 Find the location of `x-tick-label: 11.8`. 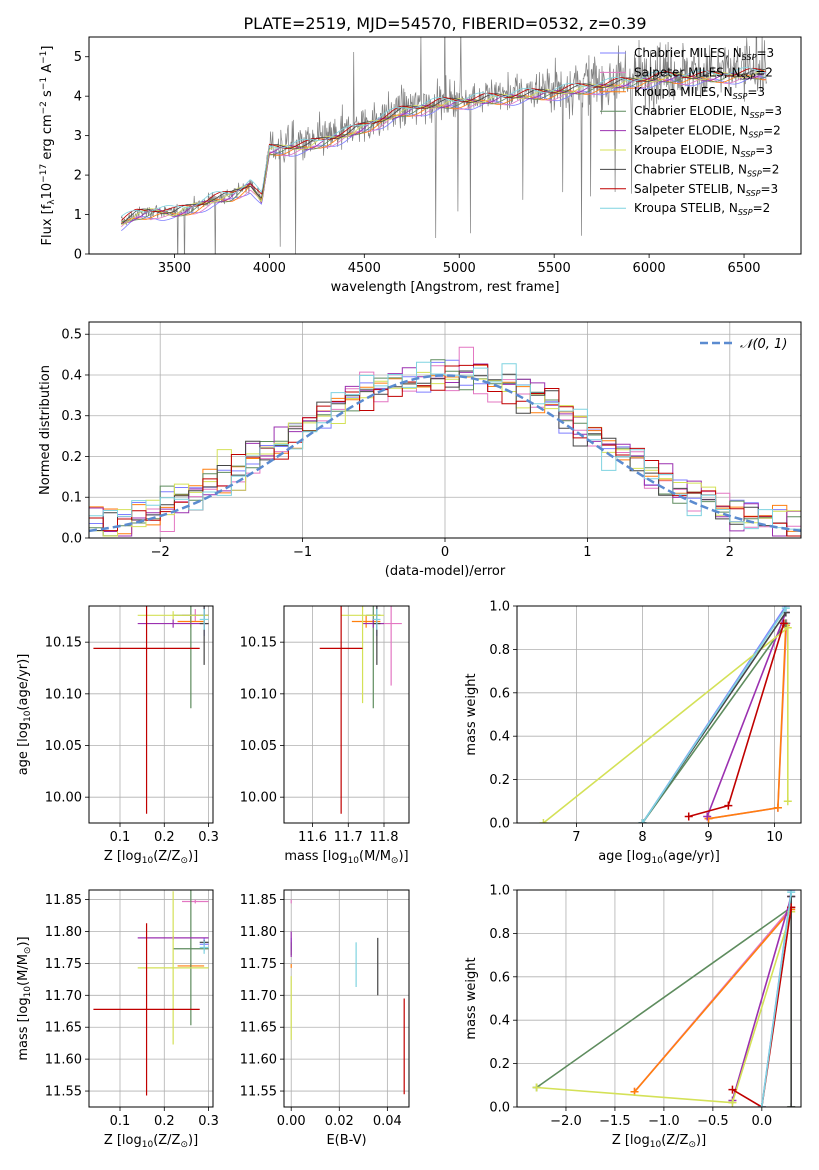

x-tick-label: 11.8 is located at coordinates (384, 837).